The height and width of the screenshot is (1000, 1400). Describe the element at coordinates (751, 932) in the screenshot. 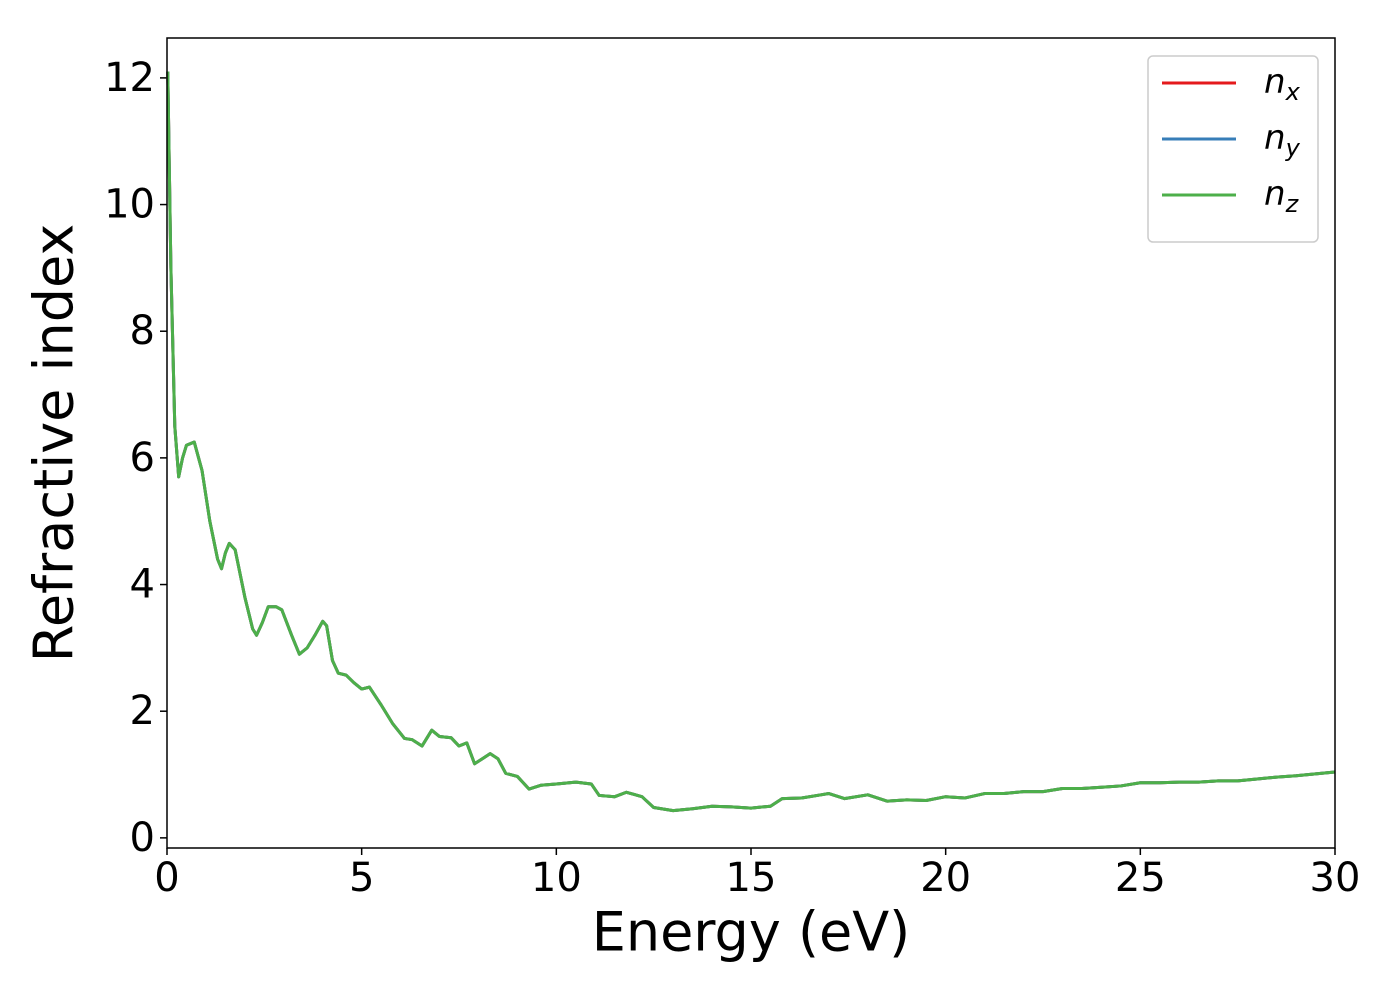

I see `x-axis-label: Energy (eV)` at that location.